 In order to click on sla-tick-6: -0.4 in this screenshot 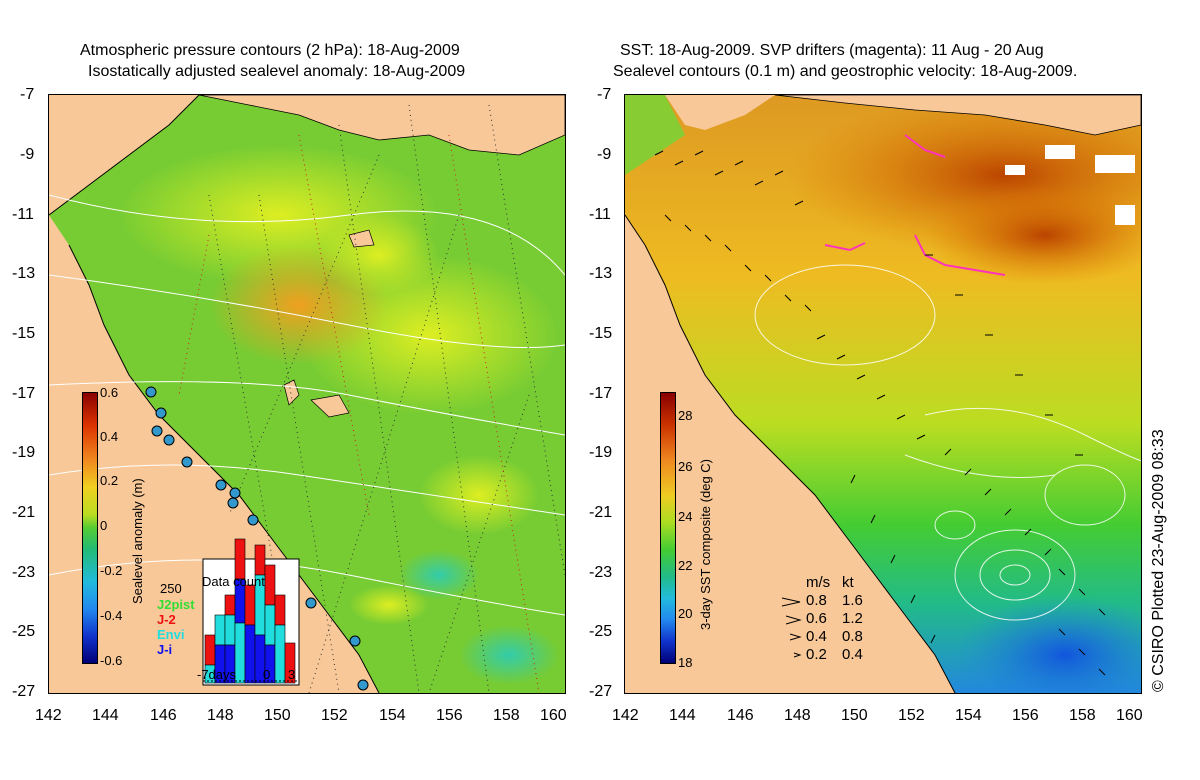, I will do `click(111, 615)`.